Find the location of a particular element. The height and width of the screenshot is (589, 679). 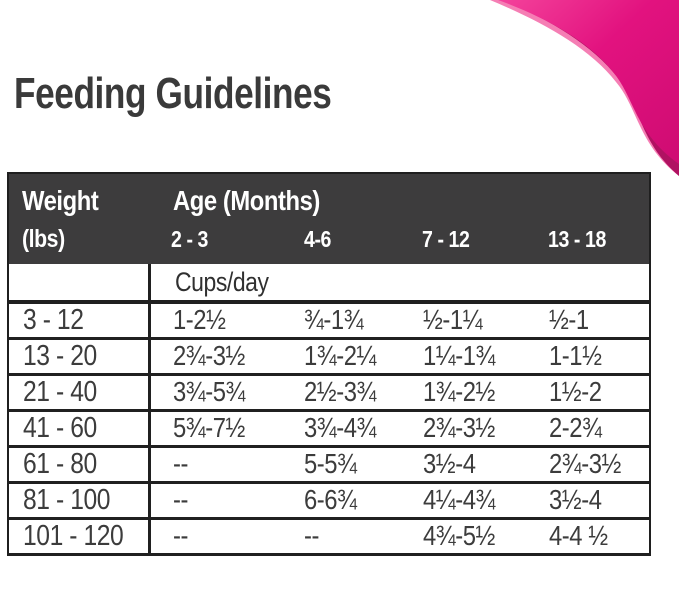

weight-cell: 61 - 80 is located at coordinates (79, 465).